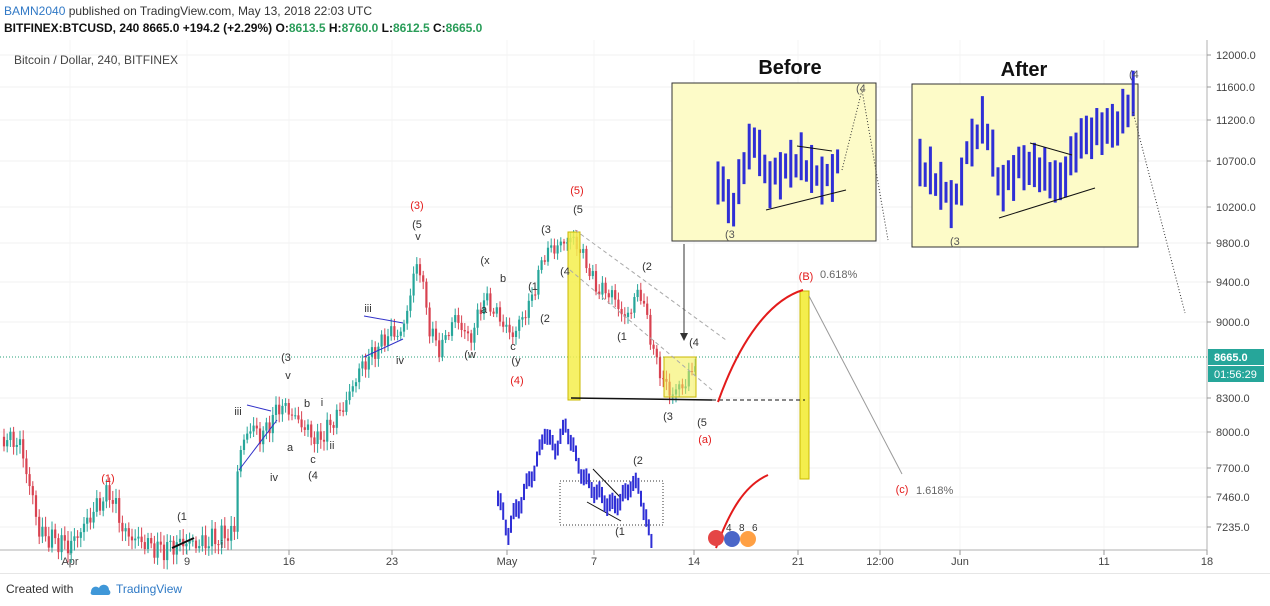 The width and height of the screenshot is (1270, 606). What do you see at coordinates (149, 589) in the screenshot?
I see `tradingview-link: TradingView` at bounding box center [149, 589].